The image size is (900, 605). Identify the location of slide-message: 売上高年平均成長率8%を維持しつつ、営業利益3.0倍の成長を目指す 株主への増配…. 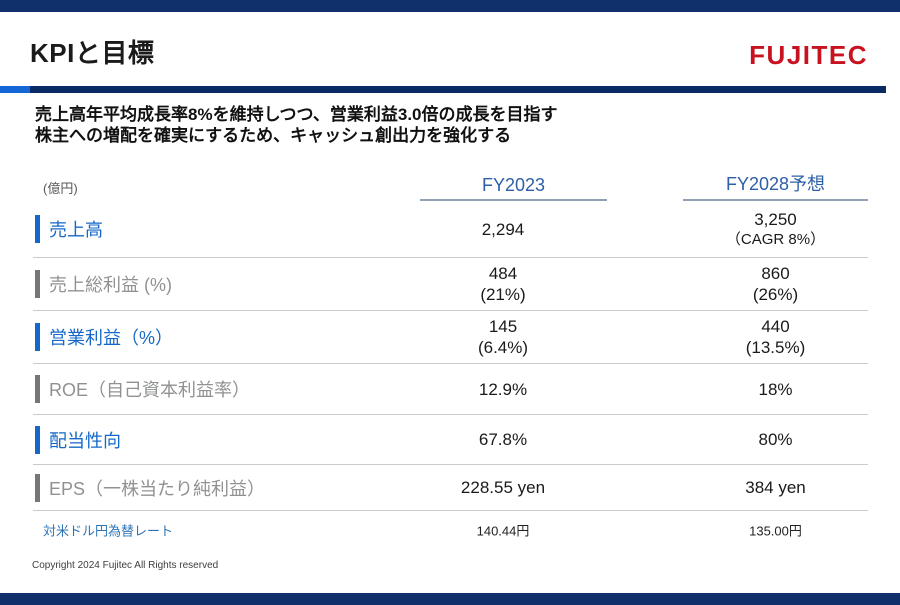
(296, 125).